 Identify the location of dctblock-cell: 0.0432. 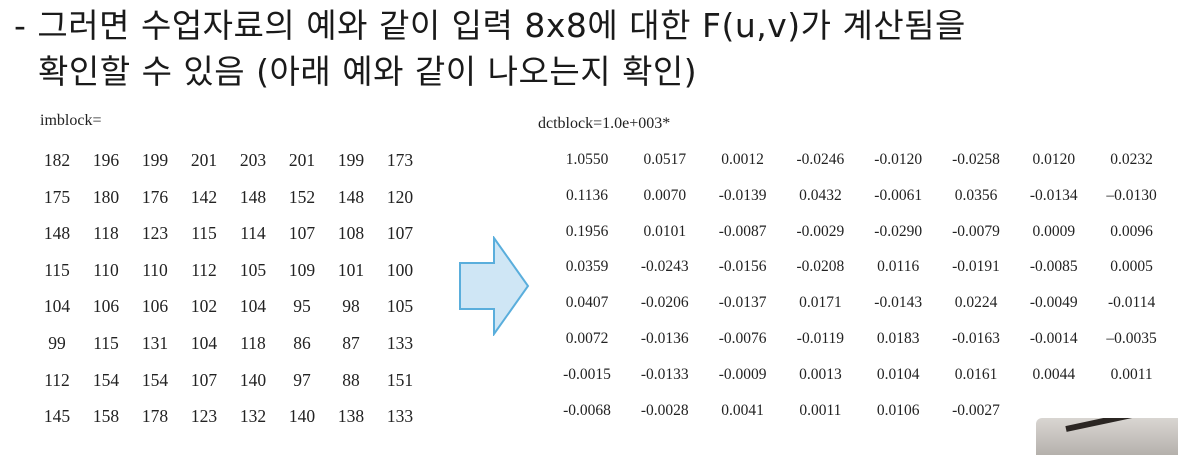
(820, 195).